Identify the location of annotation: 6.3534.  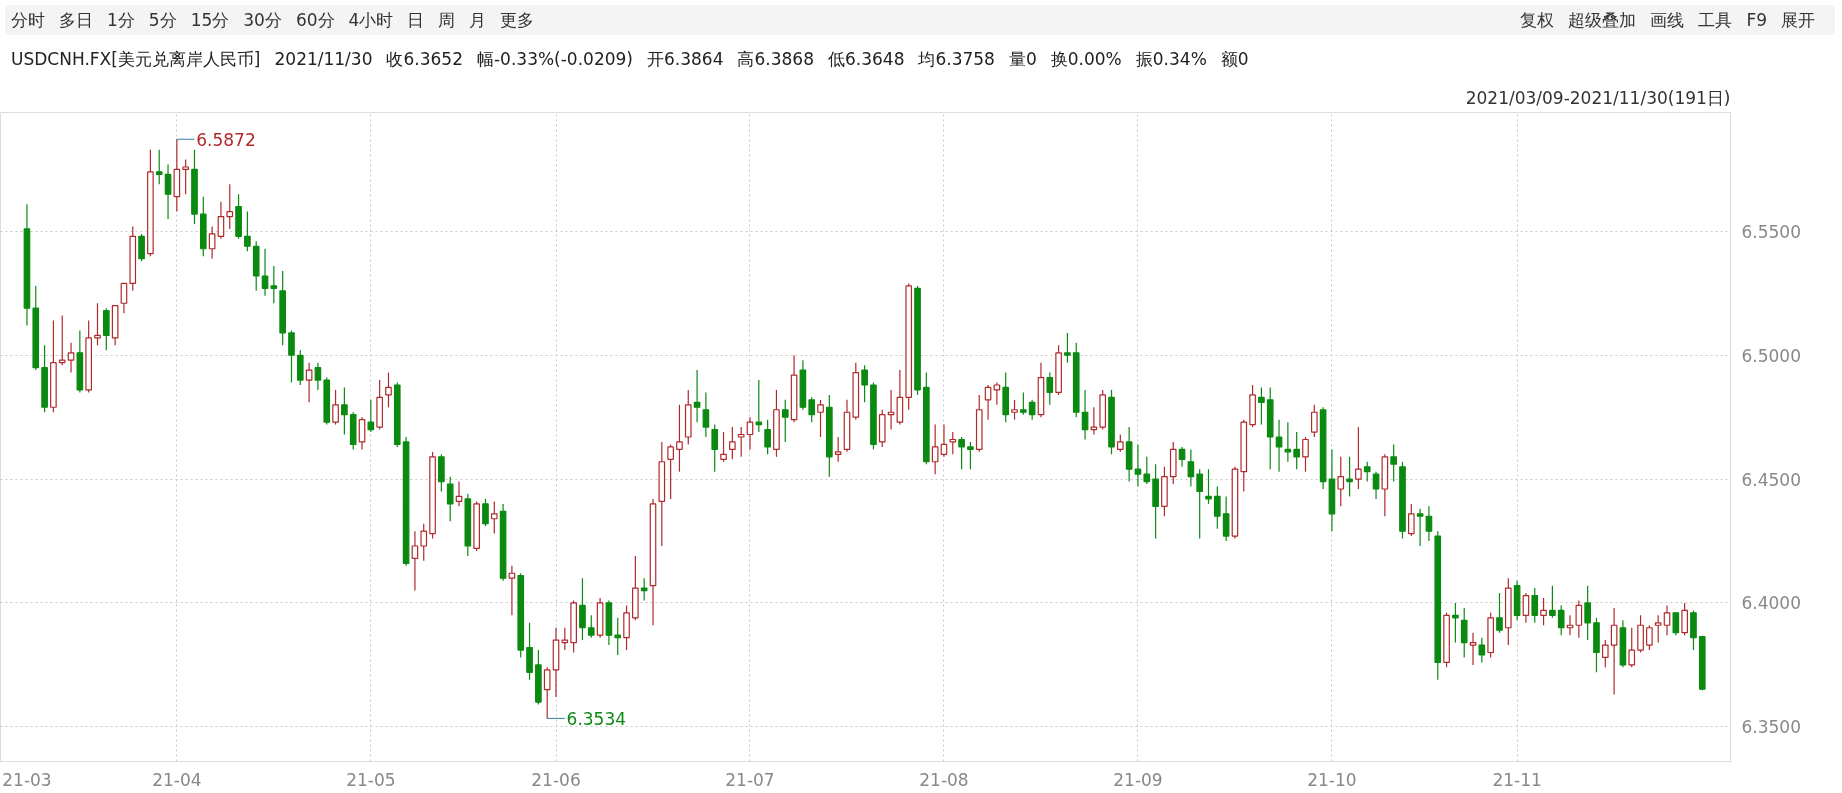
(596, 718).